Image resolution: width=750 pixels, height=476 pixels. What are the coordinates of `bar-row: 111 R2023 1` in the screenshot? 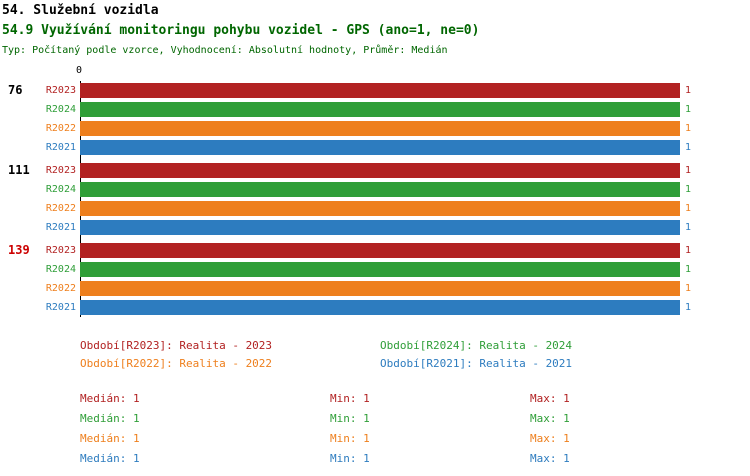 It's located at (375, 170).